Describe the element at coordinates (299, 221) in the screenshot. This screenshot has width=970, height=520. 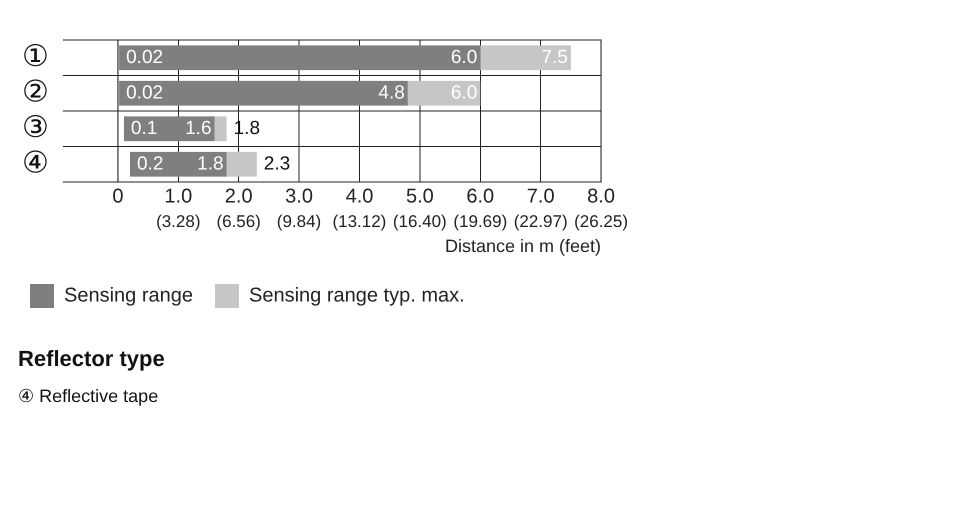
I see `x2-tick-label: (9.84)` at that location.